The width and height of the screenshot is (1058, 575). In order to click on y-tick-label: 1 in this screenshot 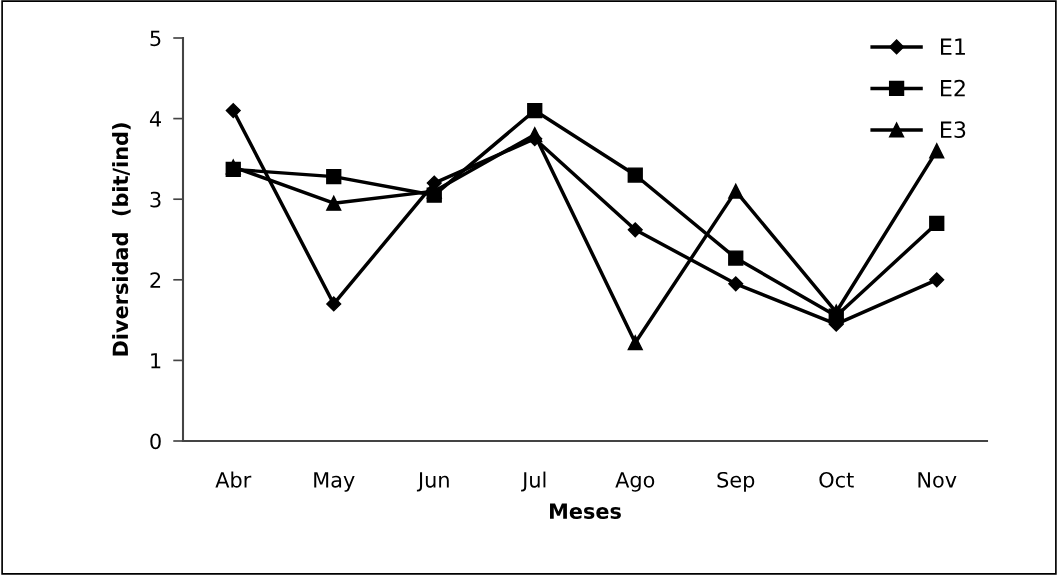, I will do `click(156, 361)`.